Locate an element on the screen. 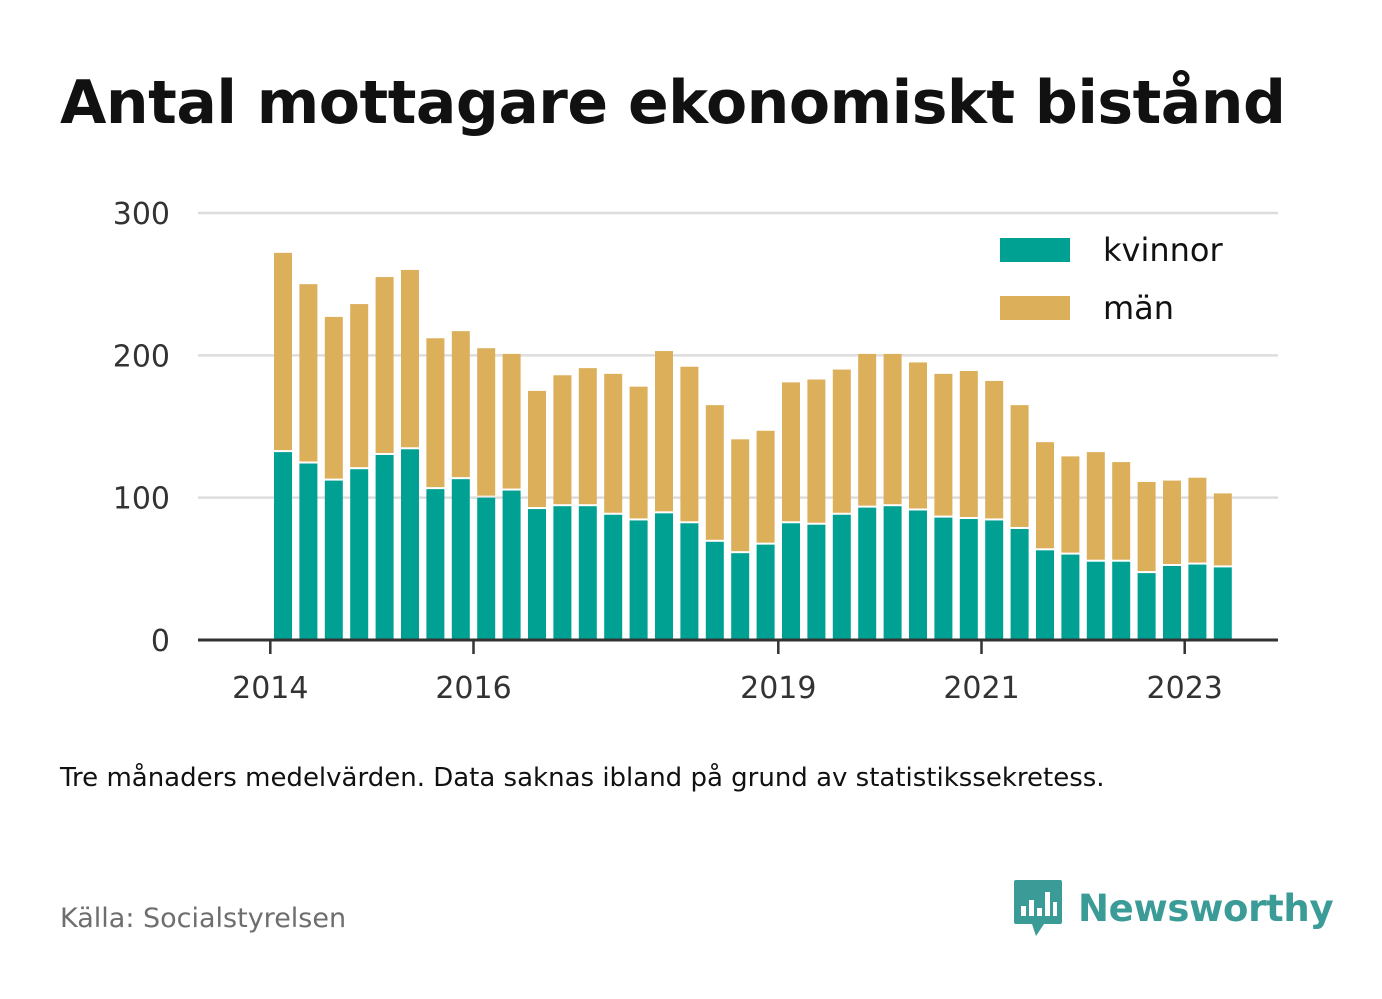  y-tick-label: 300 is located at coordinates (141, 214).